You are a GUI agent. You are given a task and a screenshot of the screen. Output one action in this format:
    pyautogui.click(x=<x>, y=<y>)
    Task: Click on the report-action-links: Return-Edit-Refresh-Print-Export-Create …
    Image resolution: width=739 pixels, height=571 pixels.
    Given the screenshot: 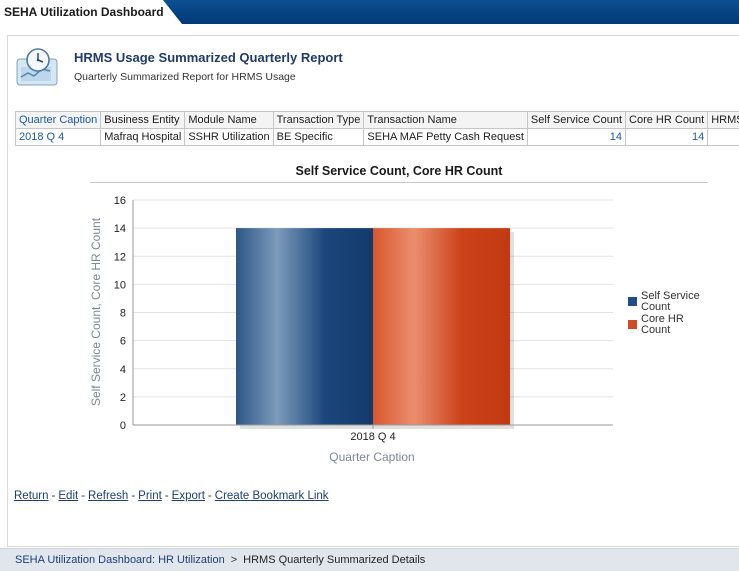 What is the action you would take?
    pyautogui.click(x=171, y=496)
    